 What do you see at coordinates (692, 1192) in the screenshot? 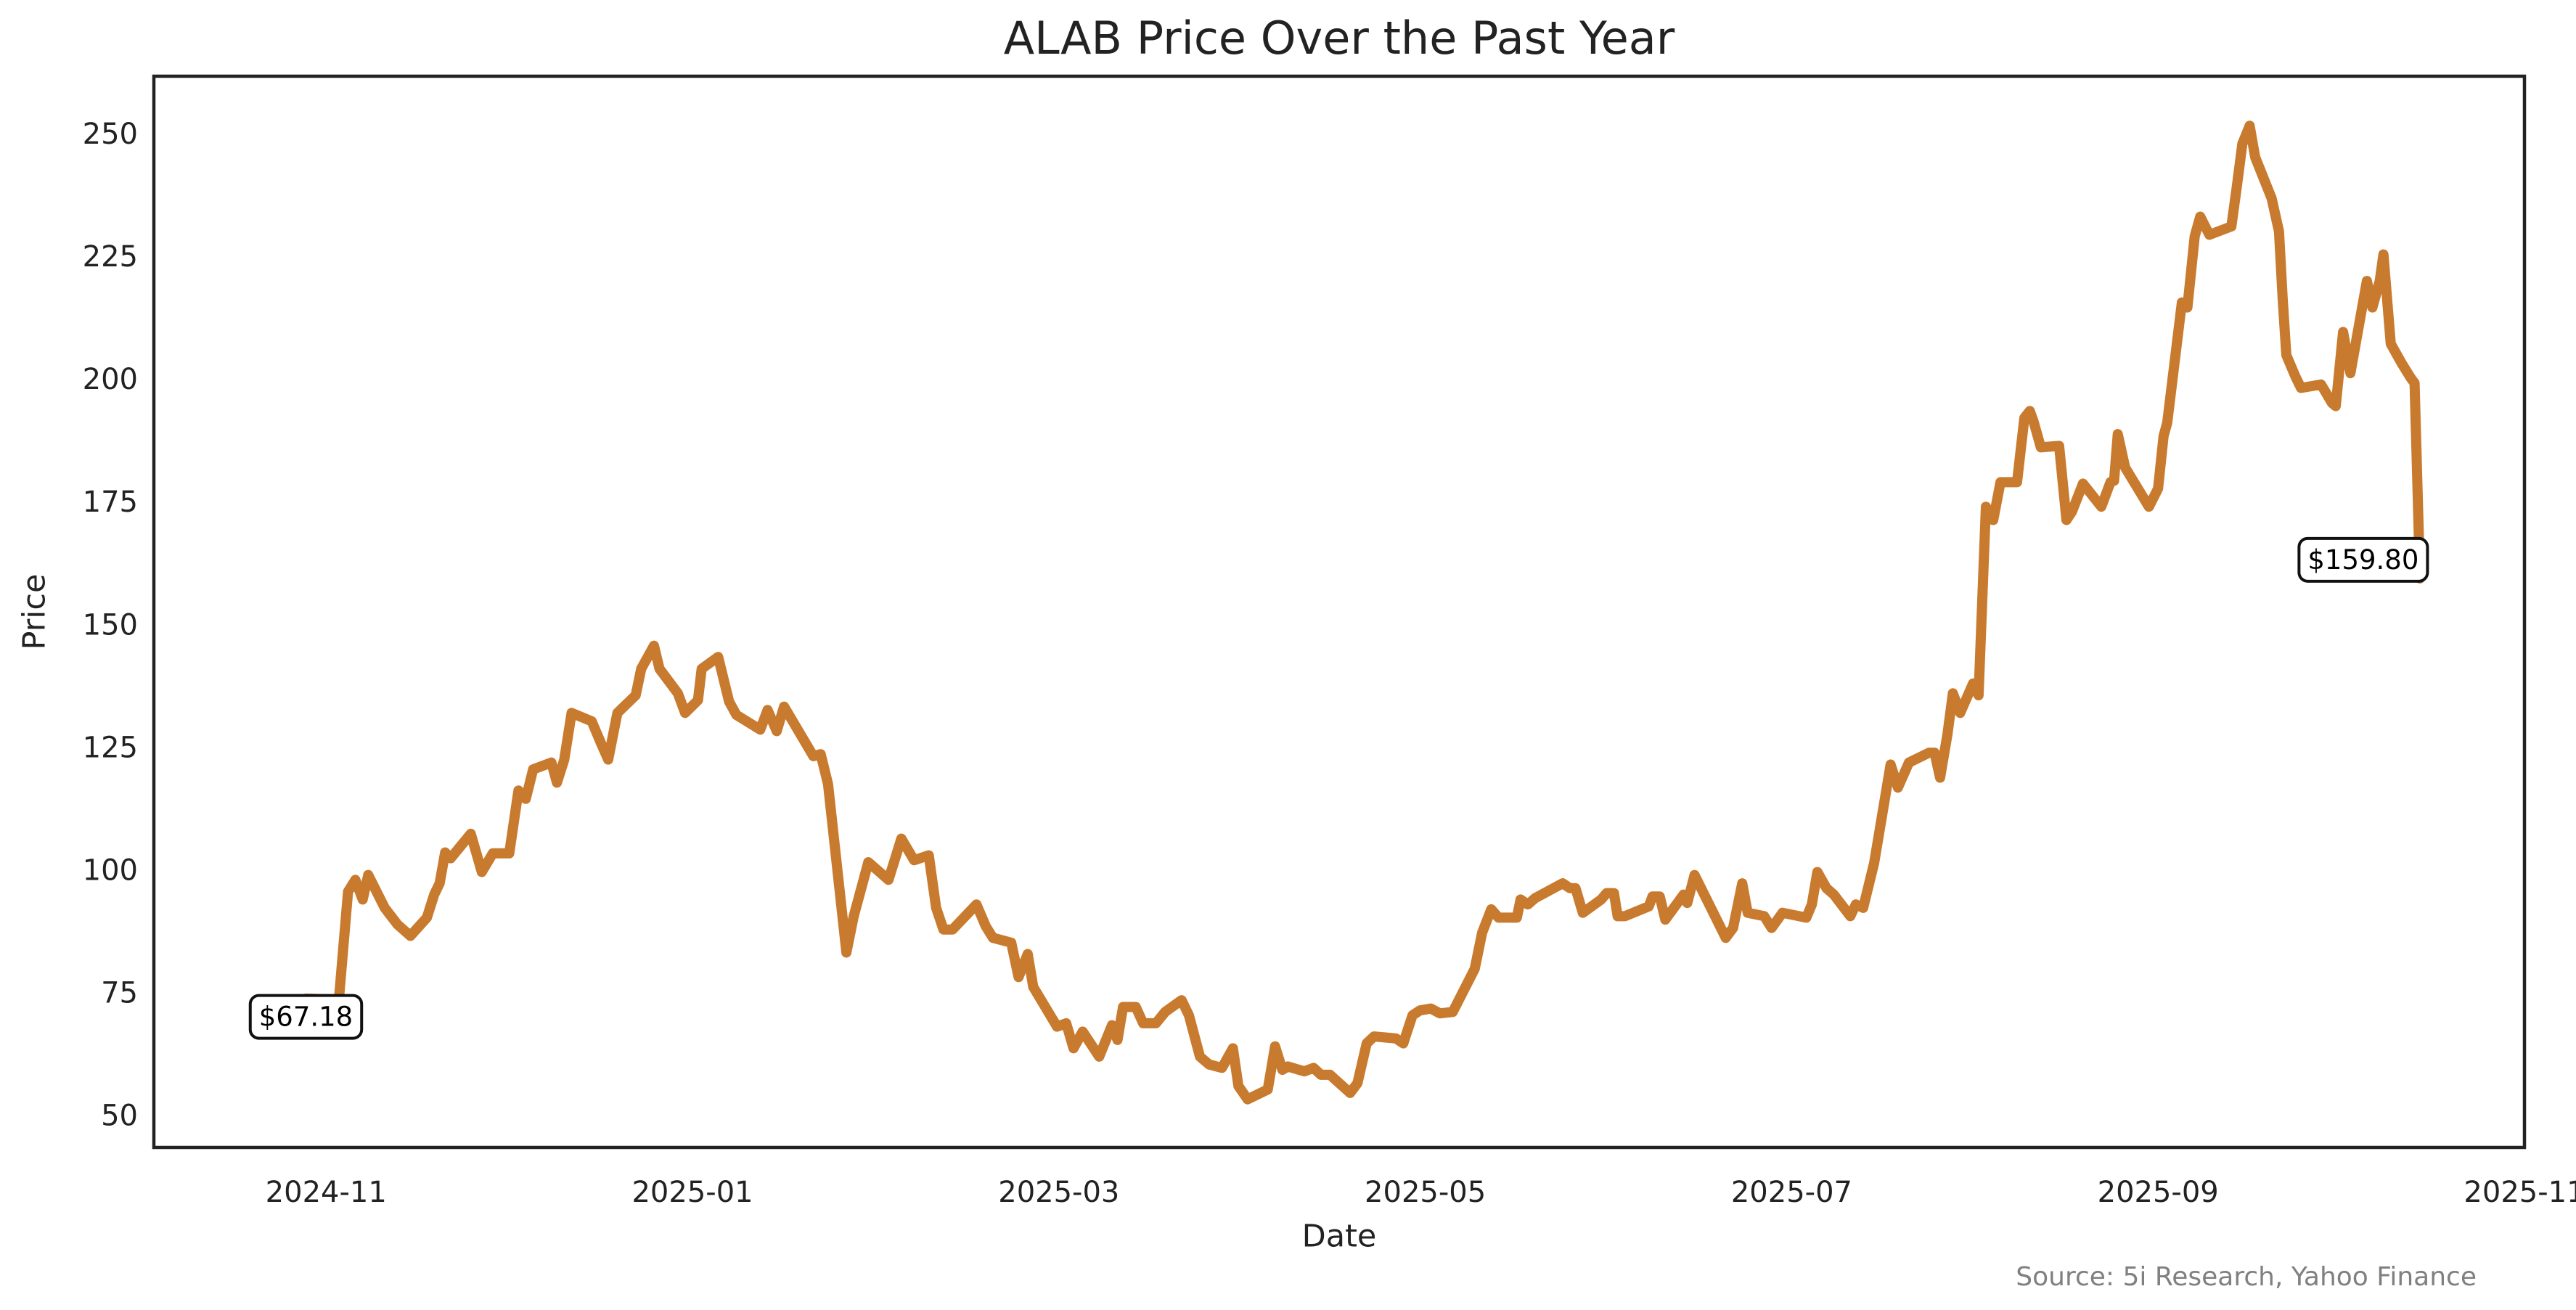
I see `x-tick-label: 2025-01` at bounding box center [692, 1192].